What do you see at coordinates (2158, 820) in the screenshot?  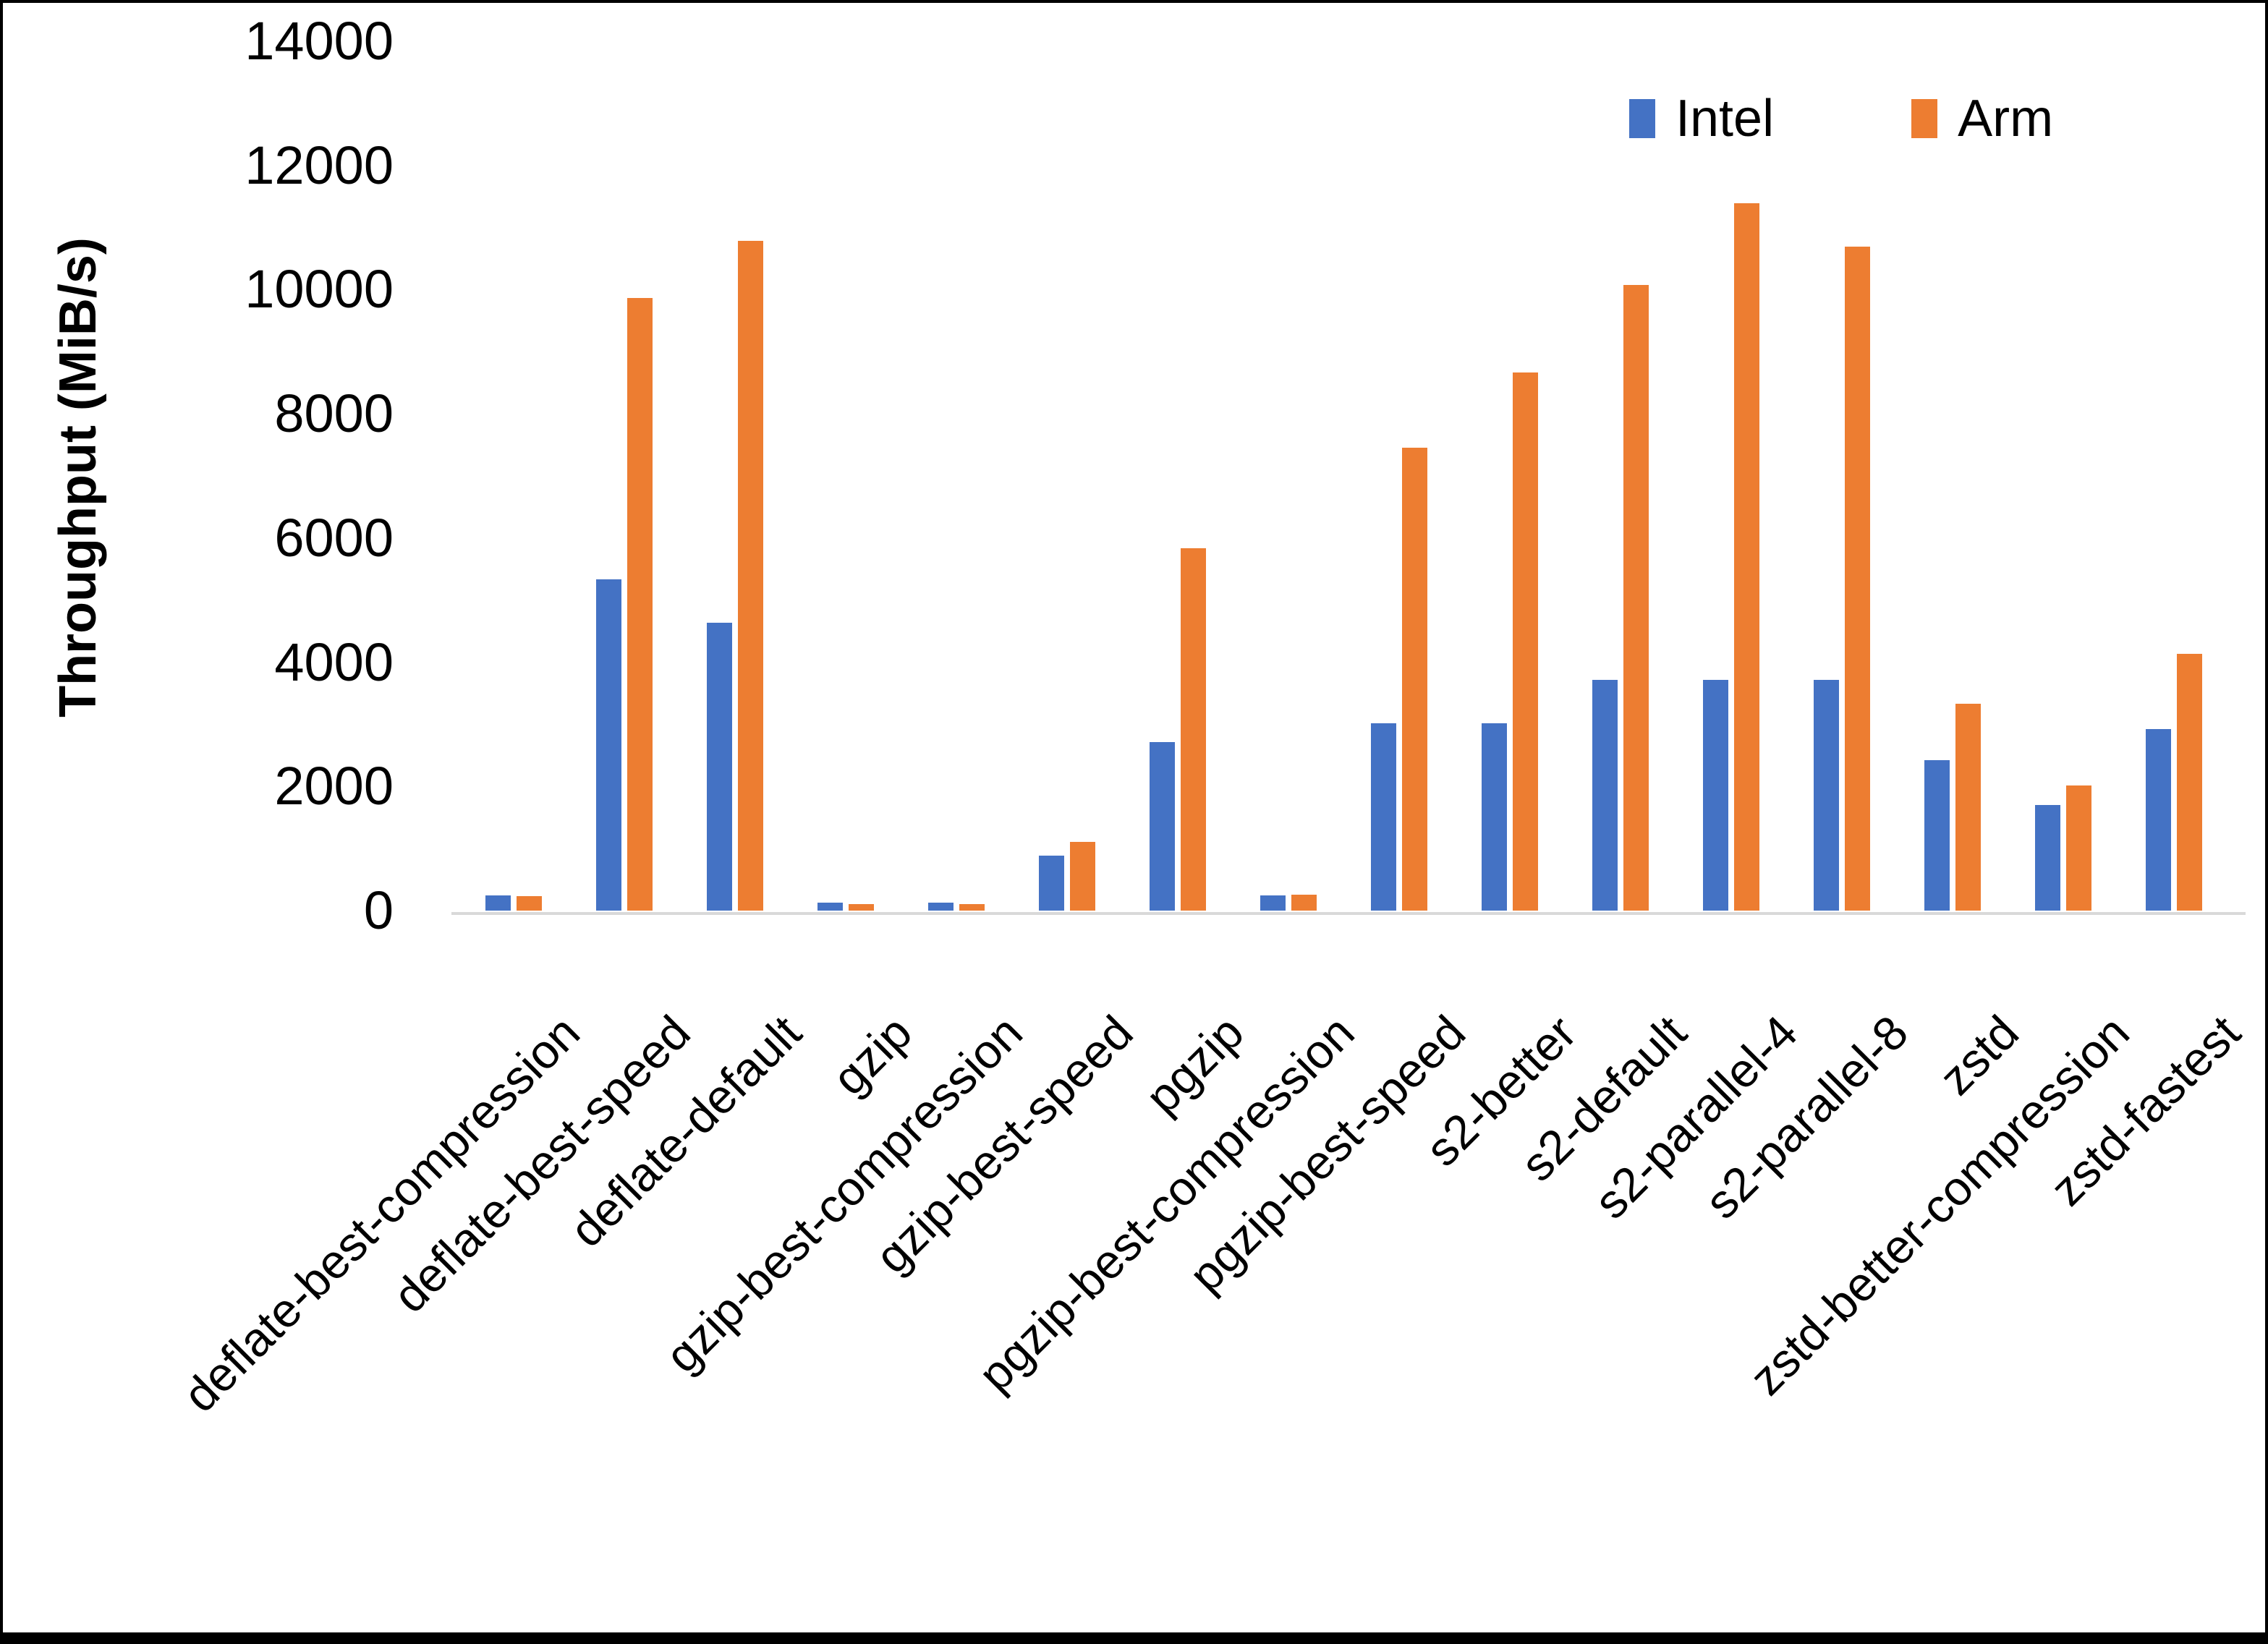 I see `bar-intel-zstd-fastest` at bounding box center [2158, 820].